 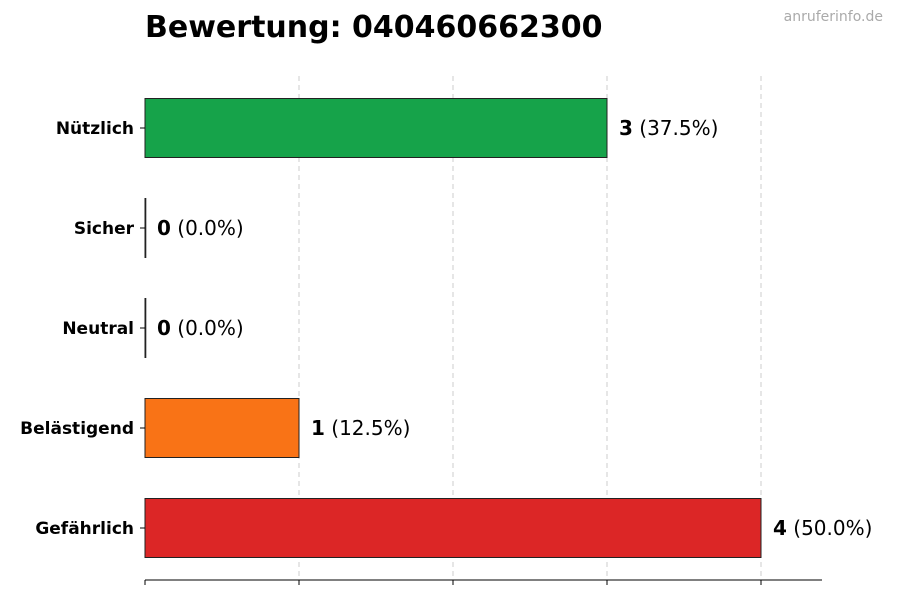 I want to click on value-count-4: 4, so click(x=780, y=528).